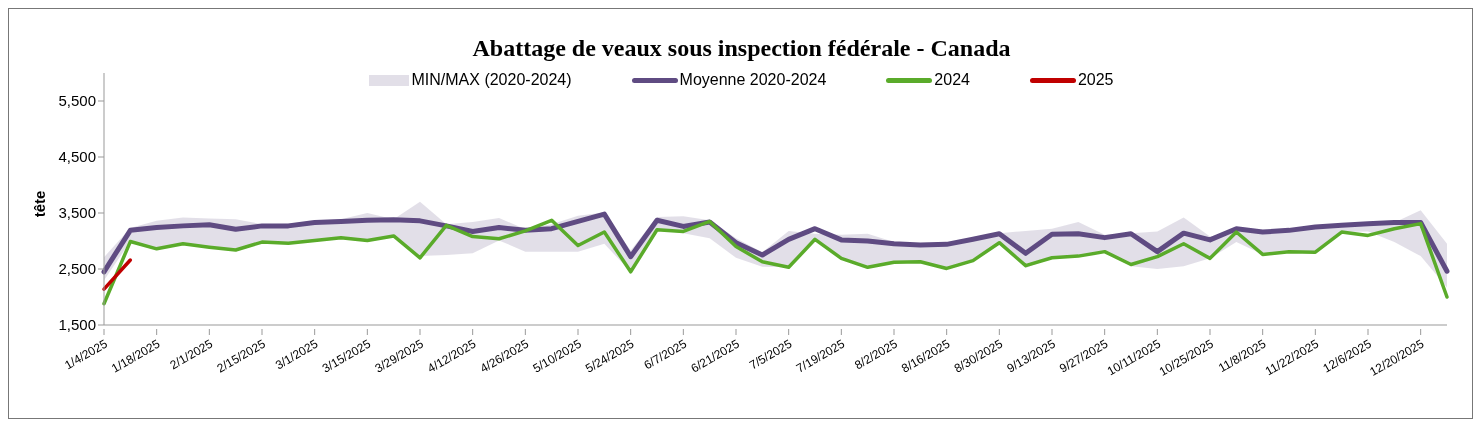  I want to click on chart-title: Abattage de veaux sous inspection fédérale - Canada, so click(741, 48).